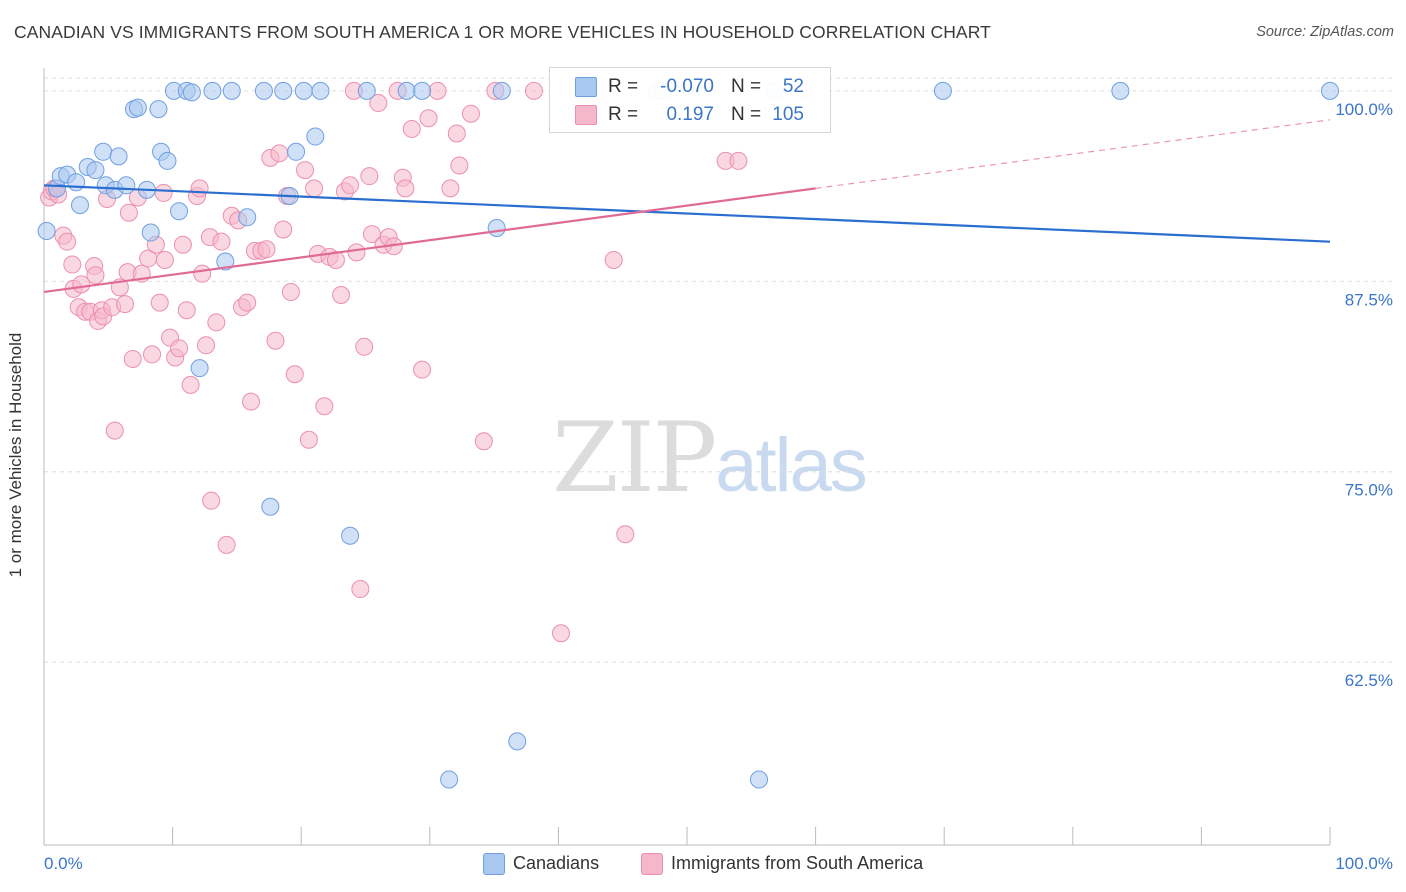 The image size is (1406, 892). I want to click on watermark-atlas: atlas, so click(791, 465).